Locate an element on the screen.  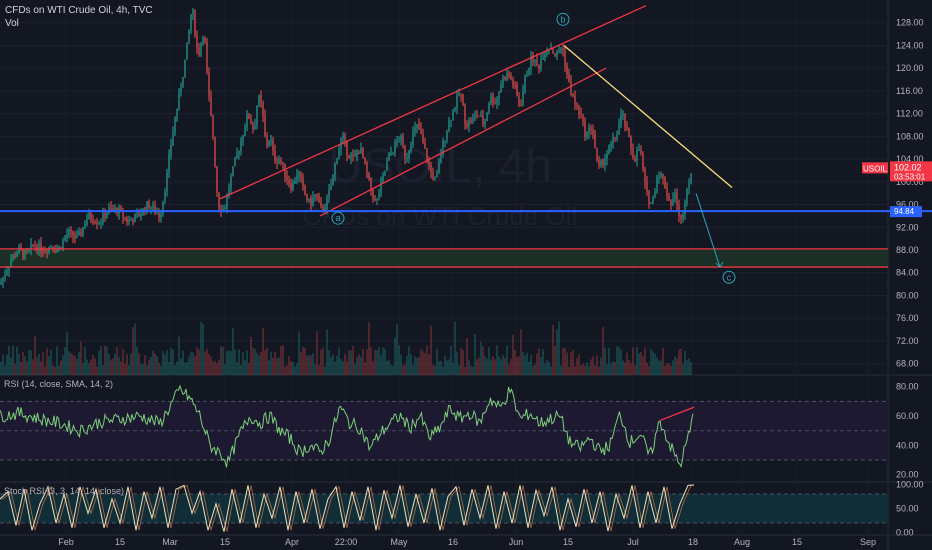
projection-arrow is located at coordinates (708, 230).